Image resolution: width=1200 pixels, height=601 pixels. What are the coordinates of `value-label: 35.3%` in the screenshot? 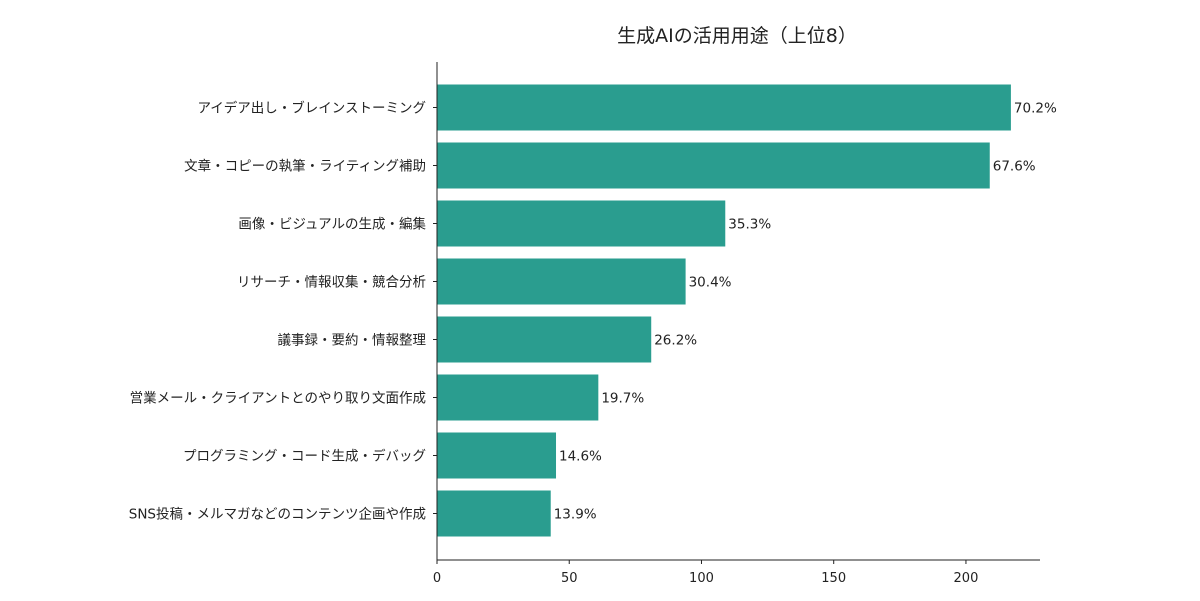 It's located at (749, 225).